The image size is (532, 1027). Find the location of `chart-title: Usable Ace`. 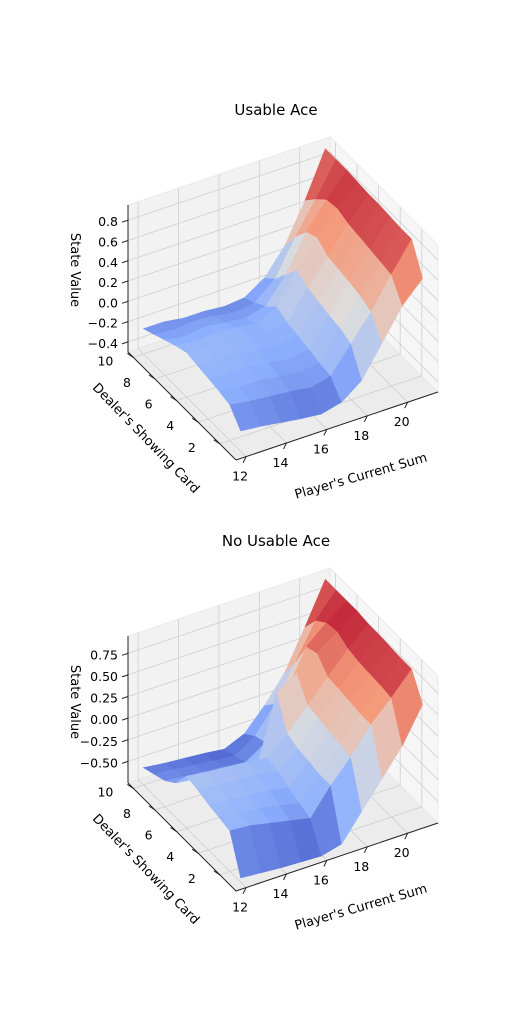

chart-title: Usable Ace is located at coordinates (275, 110).